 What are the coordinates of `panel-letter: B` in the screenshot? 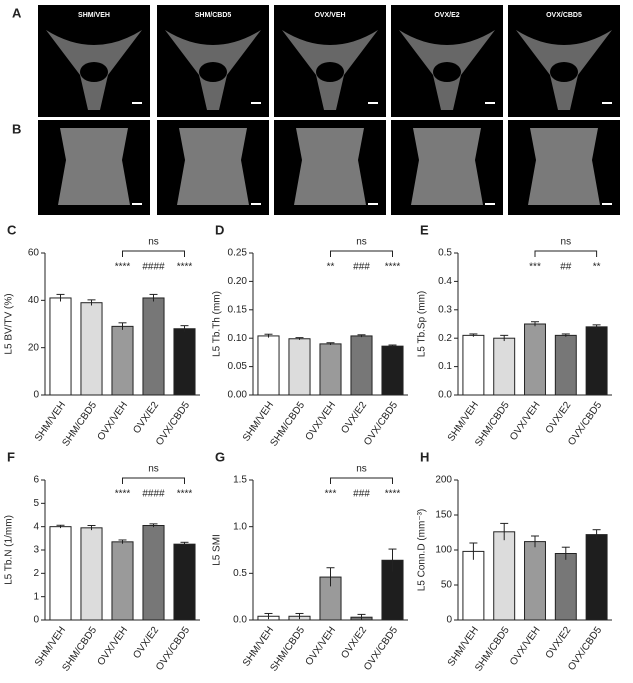 It's located at (16, 128).